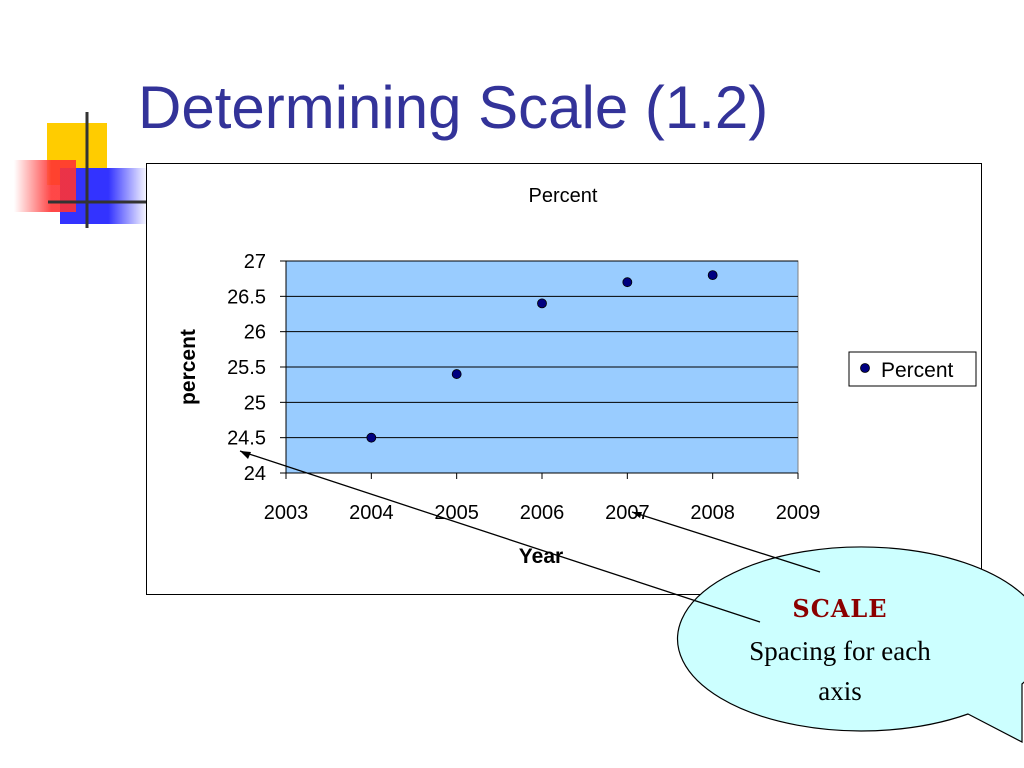 This screenshot has width=1024, height=768. I want to click on callout-bubble, so click(850, 644).